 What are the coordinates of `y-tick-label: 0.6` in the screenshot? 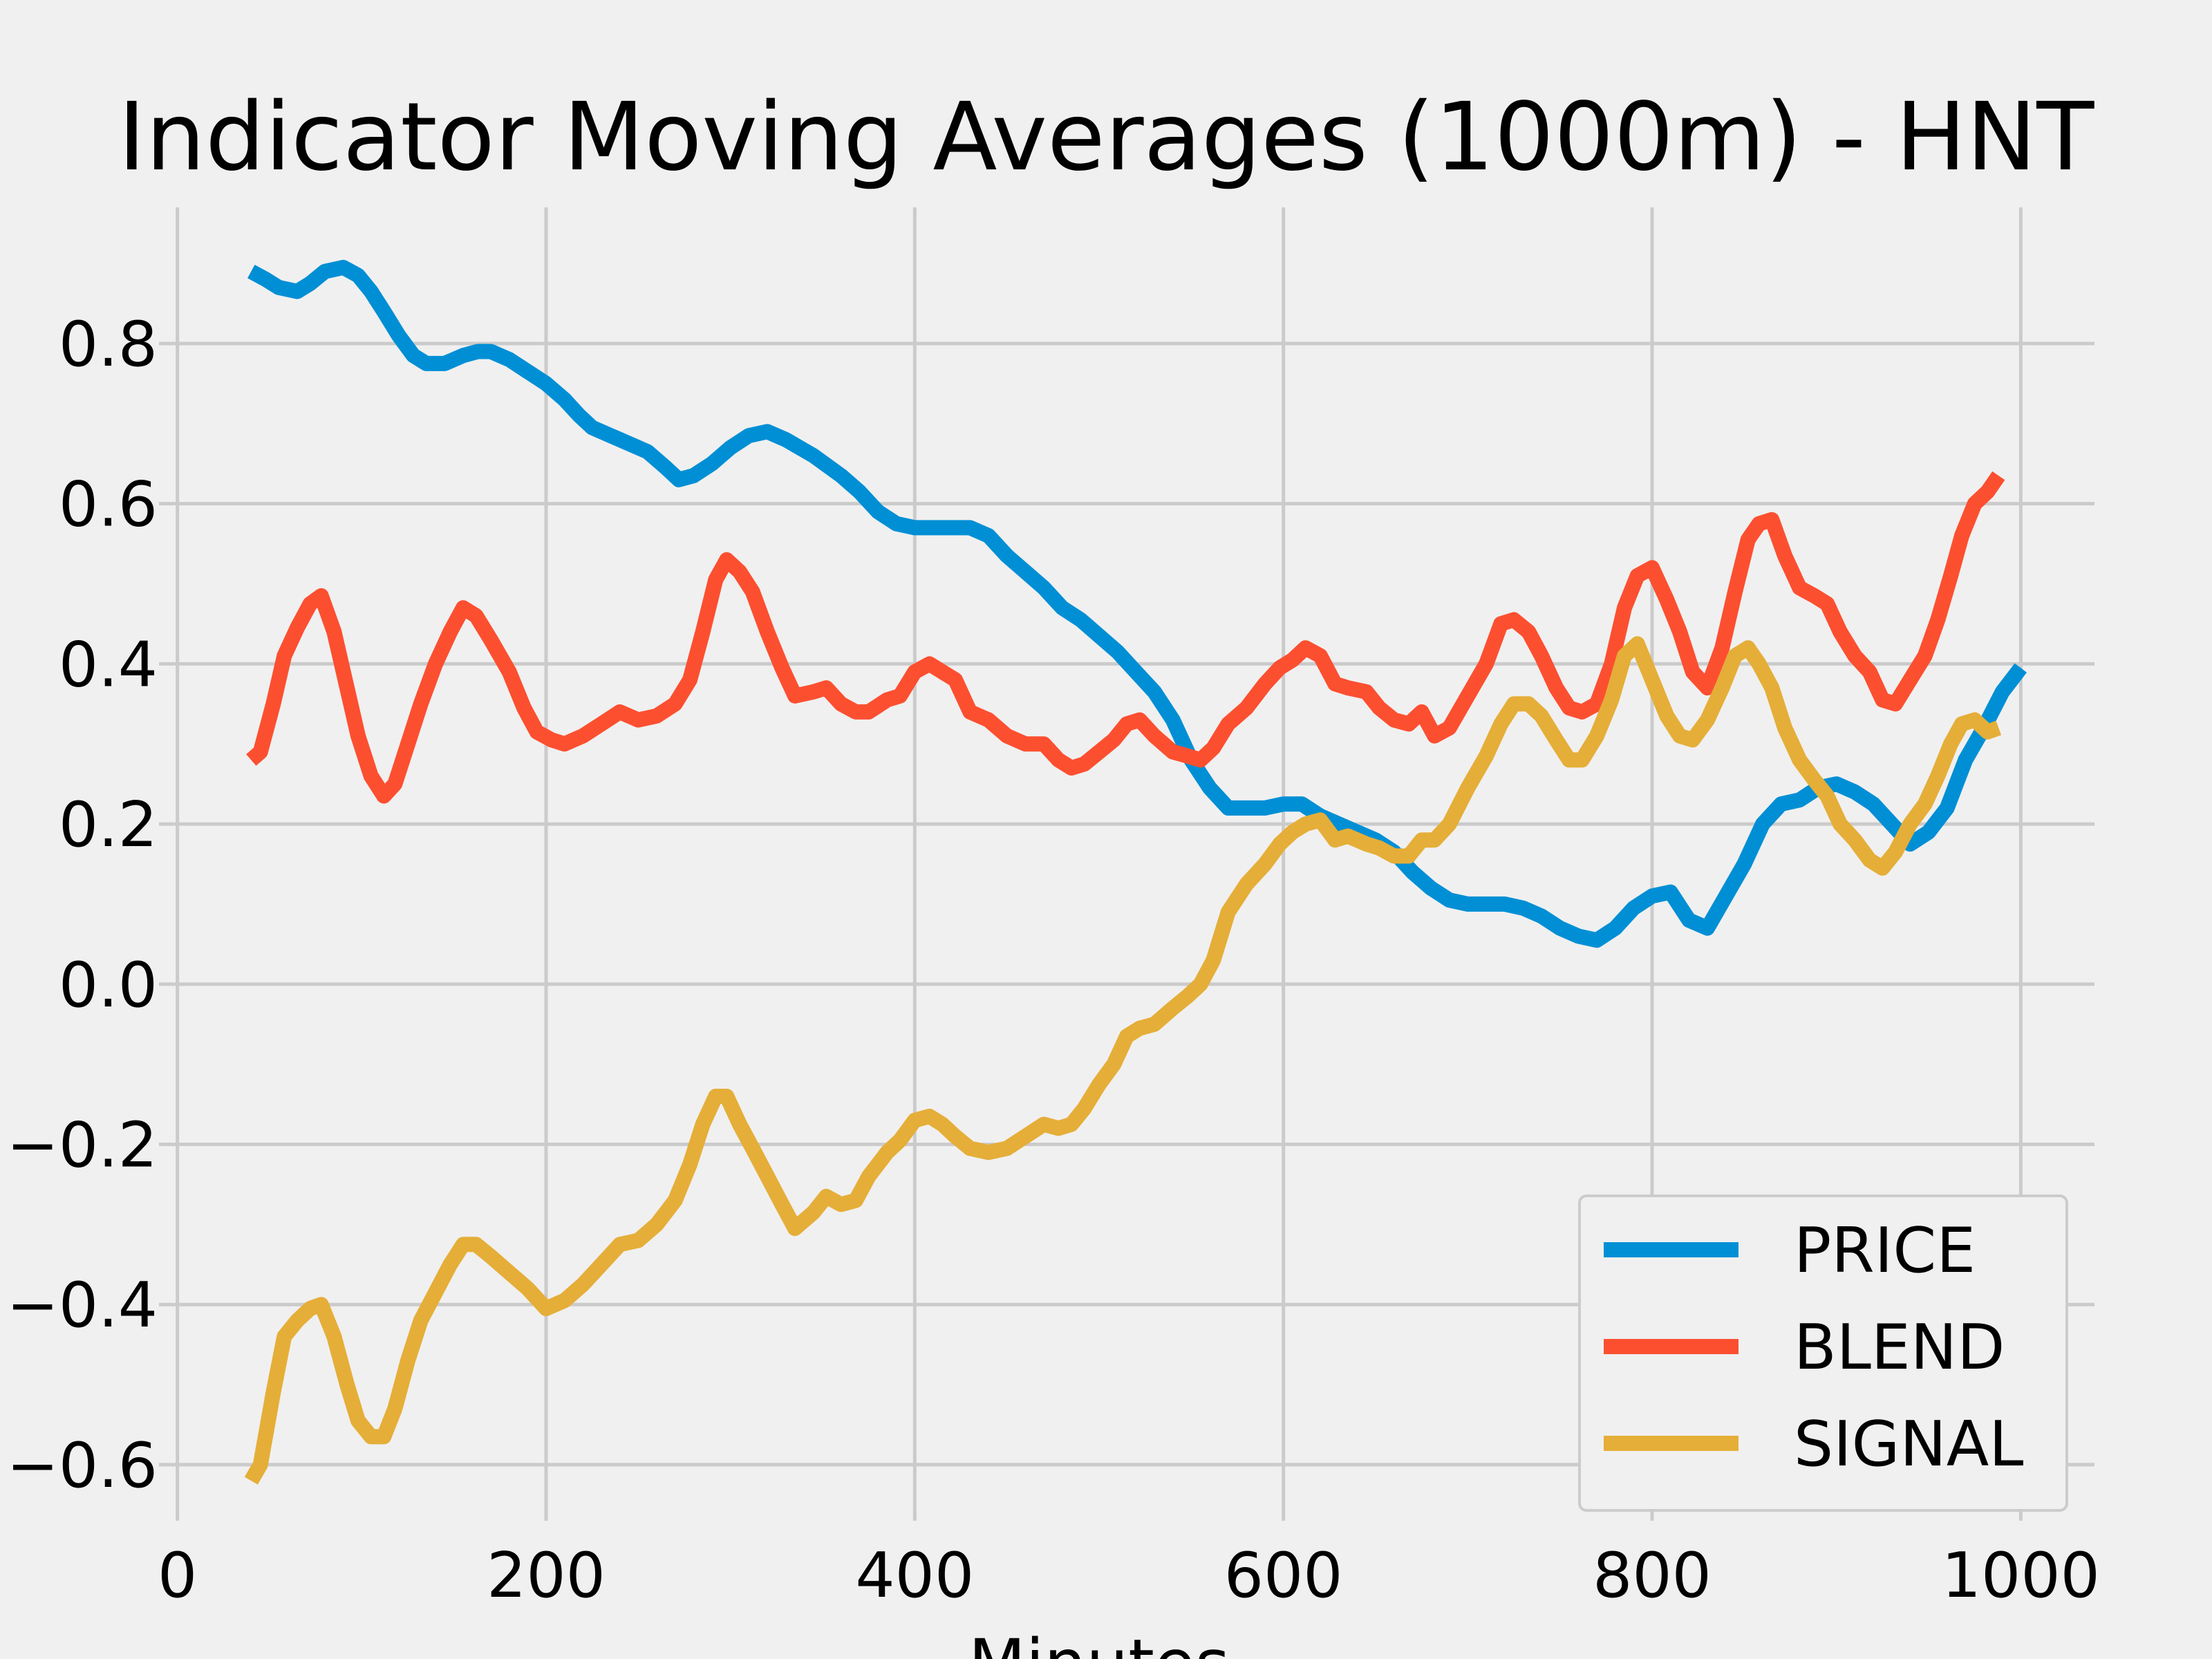 It's located at (109, 505).